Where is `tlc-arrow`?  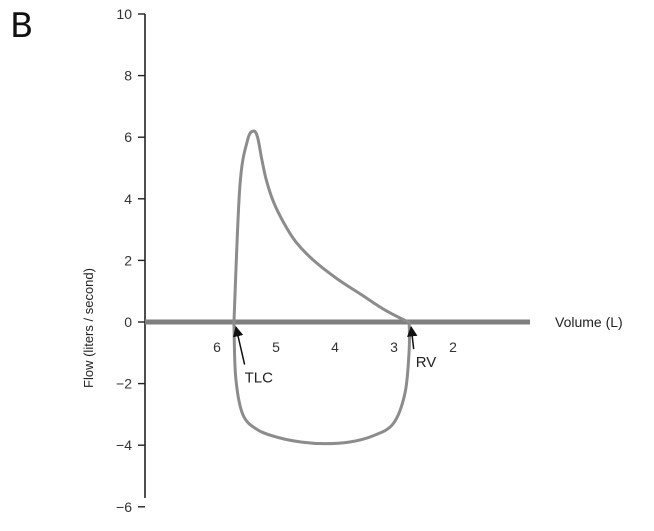
tlc-arrow is located at coordinates (239, 345).